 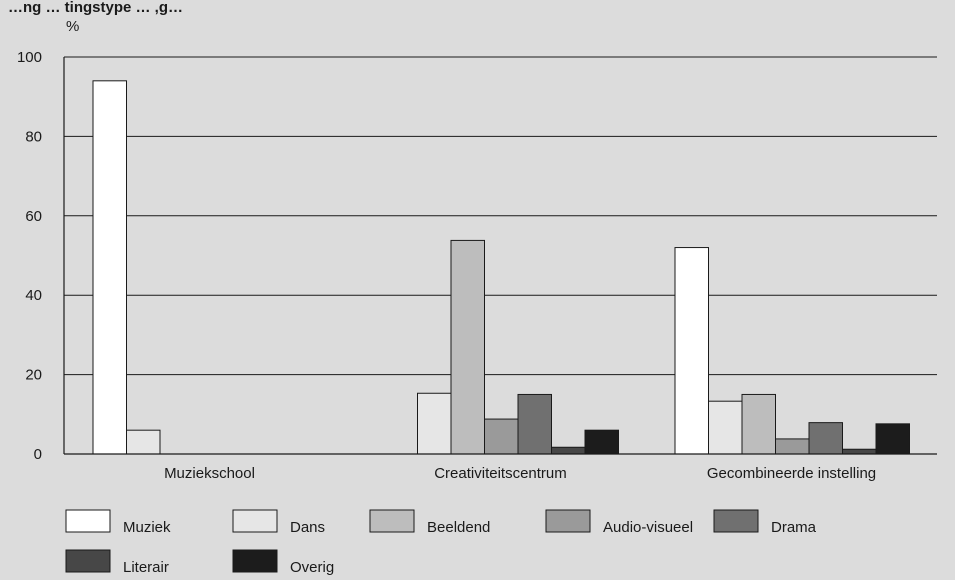 What do you see at coordinates (38, 454) in the screenshot?
I see `y-tick-label-0: 0` at bounding box center [38, 454].